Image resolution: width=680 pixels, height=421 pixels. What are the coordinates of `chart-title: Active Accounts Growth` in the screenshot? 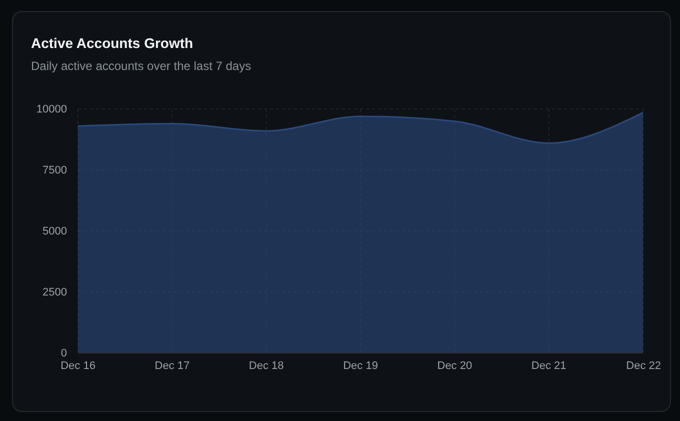 It's located at (112, 43).